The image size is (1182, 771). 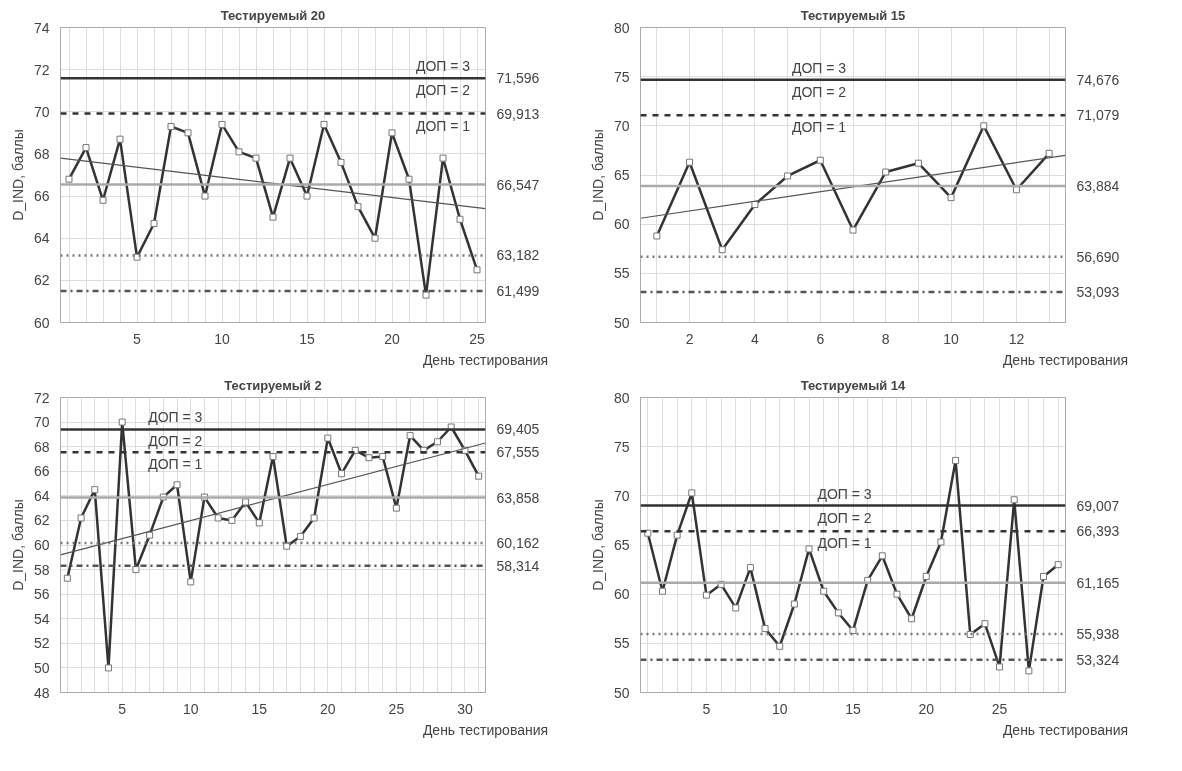 I want to click on x-tick-label: 2, so click(x=689, y=338).